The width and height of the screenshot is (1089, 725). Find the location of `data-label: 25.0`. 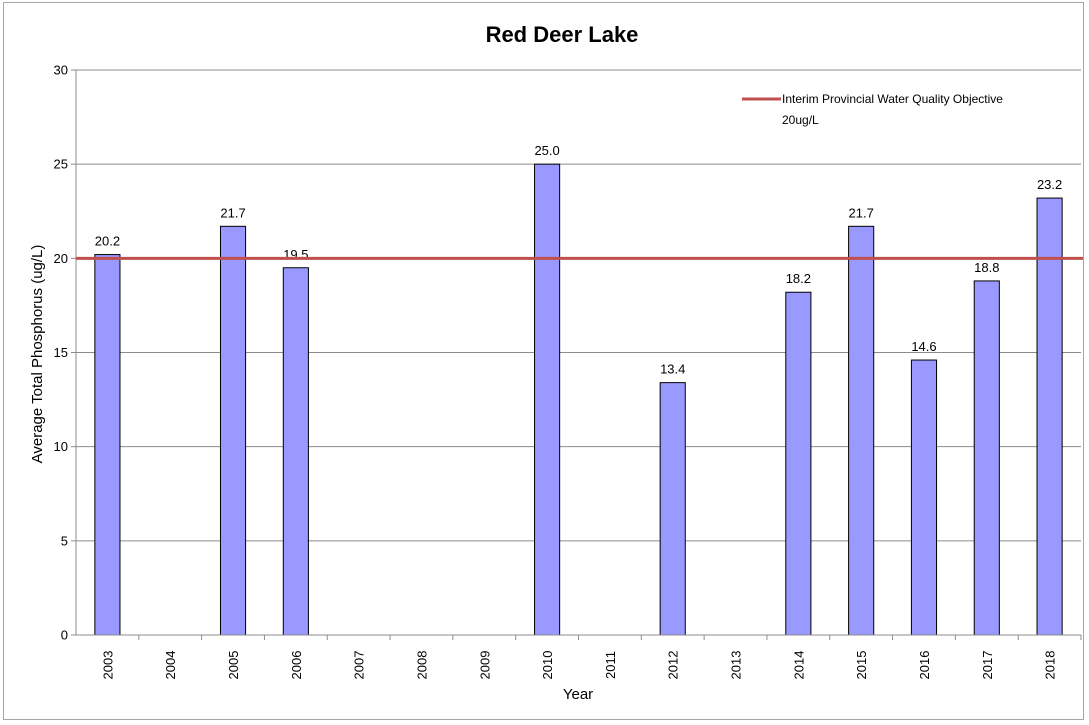

data-label: 25.0 is located at coordinates (546, 150).